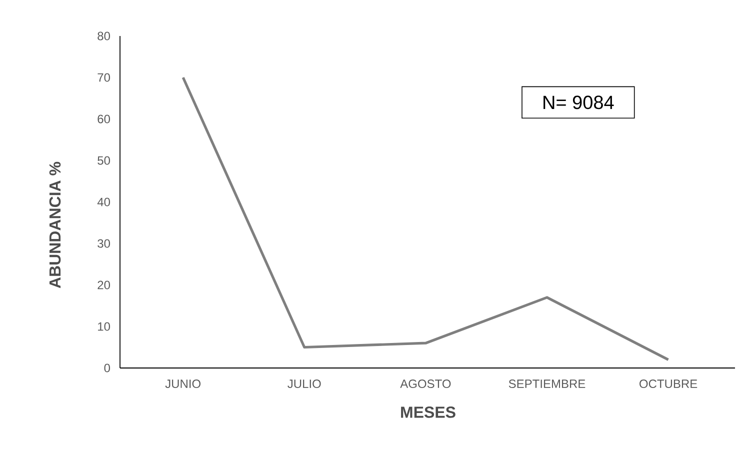 Image resolution: width=743 pixels, height=453 pixels. What do you see at coordinates (104, 285) in the screenshot?
I see `y-tick-label: 20` at bounding box center [104, 285].